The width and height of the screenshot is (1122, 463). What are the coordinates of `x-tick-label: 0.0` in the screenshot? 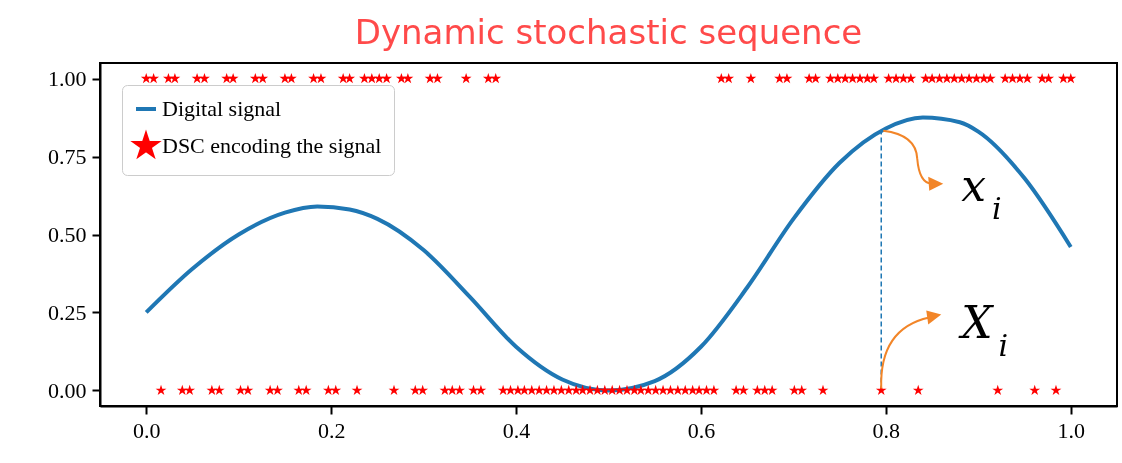 It's located at (146, 430).